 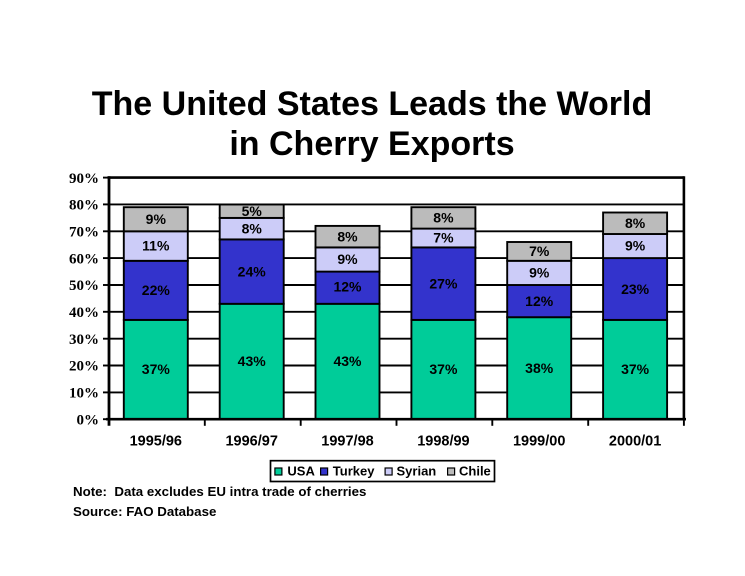 I want to click on svg-text: Source: FAO Database, so click(x=144, y=511).